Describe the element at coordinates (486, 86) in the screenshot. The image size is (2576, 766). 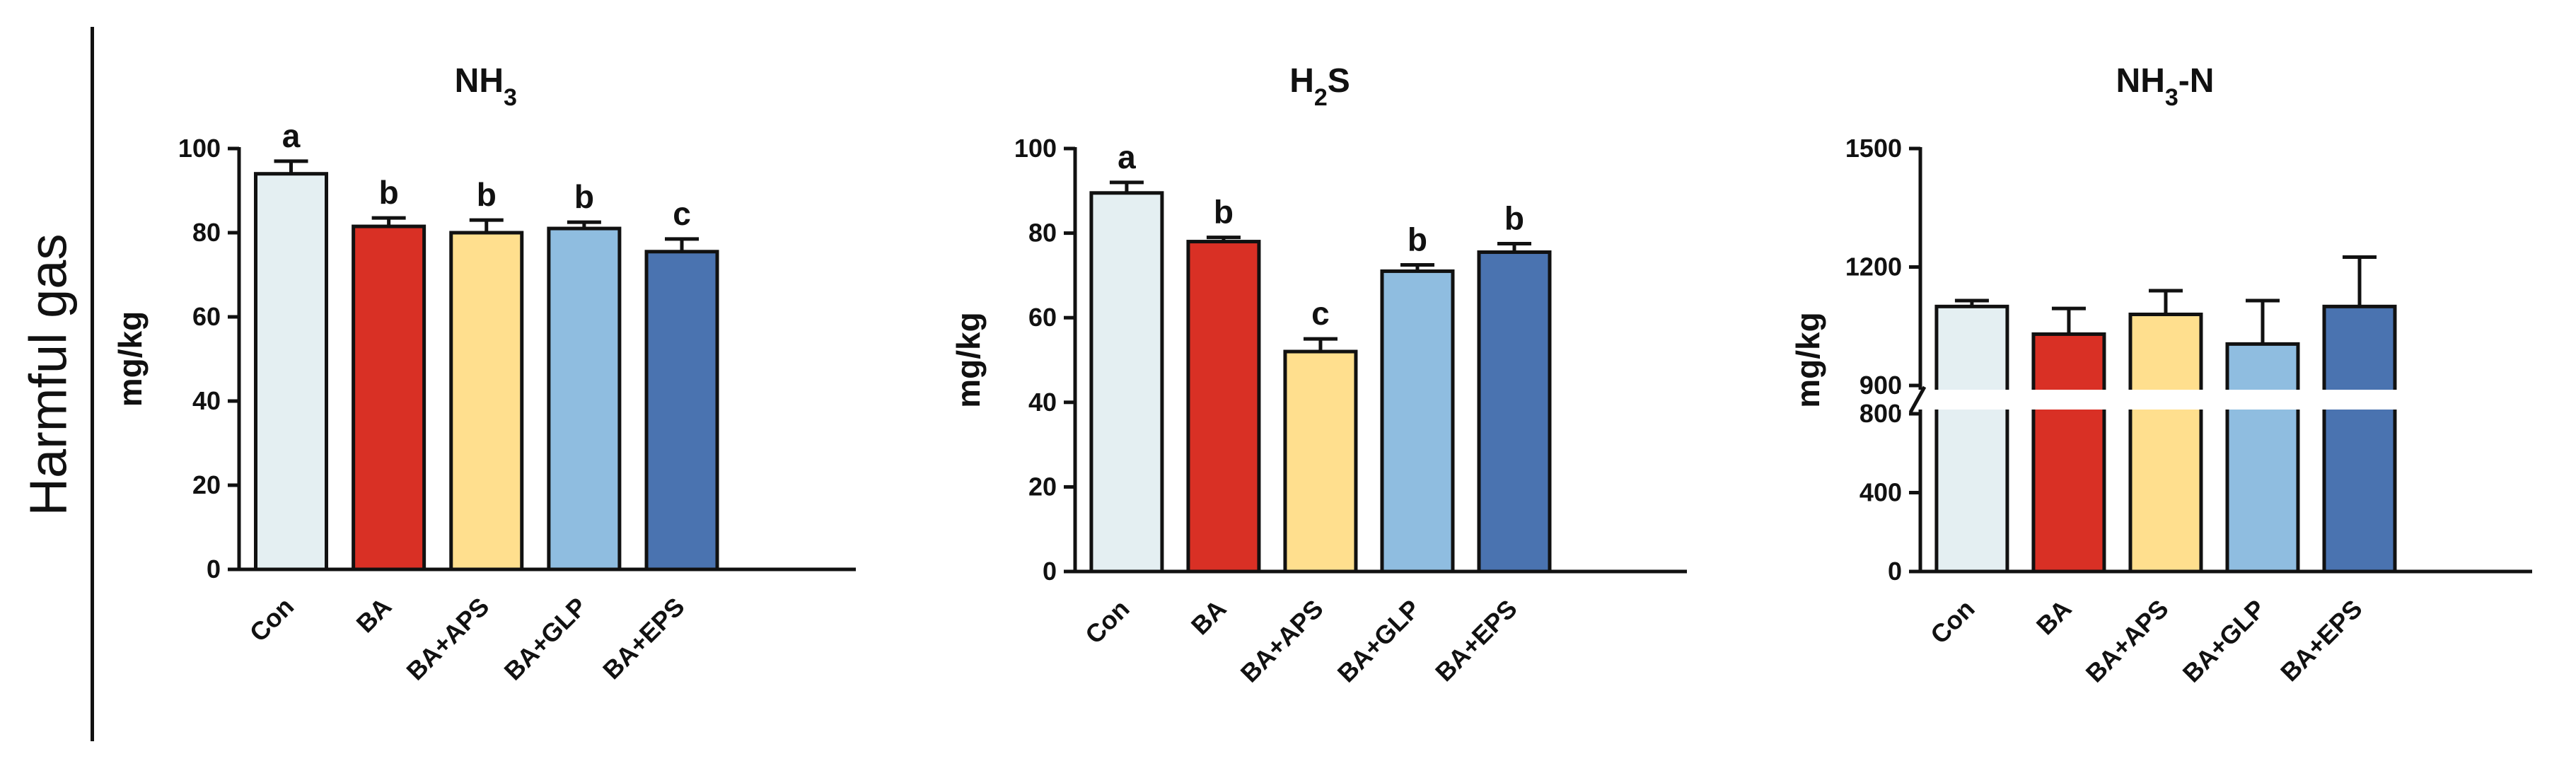
I see `chart-title: NH3` at that location.